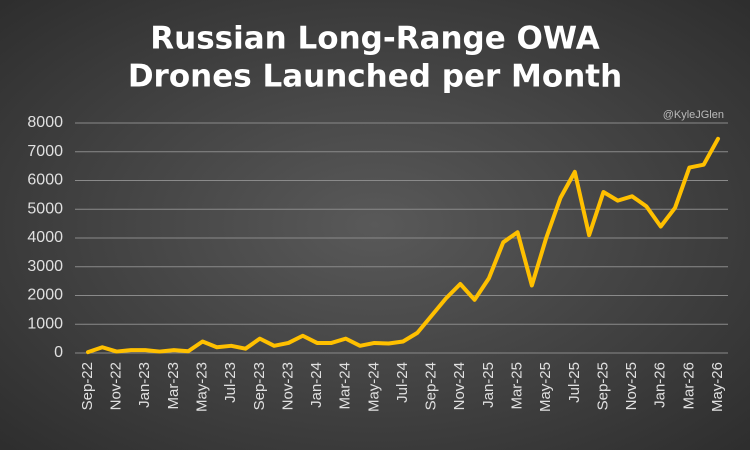 This screenshot has width=750, height=450. What do you see at coordinates (574, 382) in the screenshot?
I see `x-tick-label: Jul-25` at bounding box center [574, 382].